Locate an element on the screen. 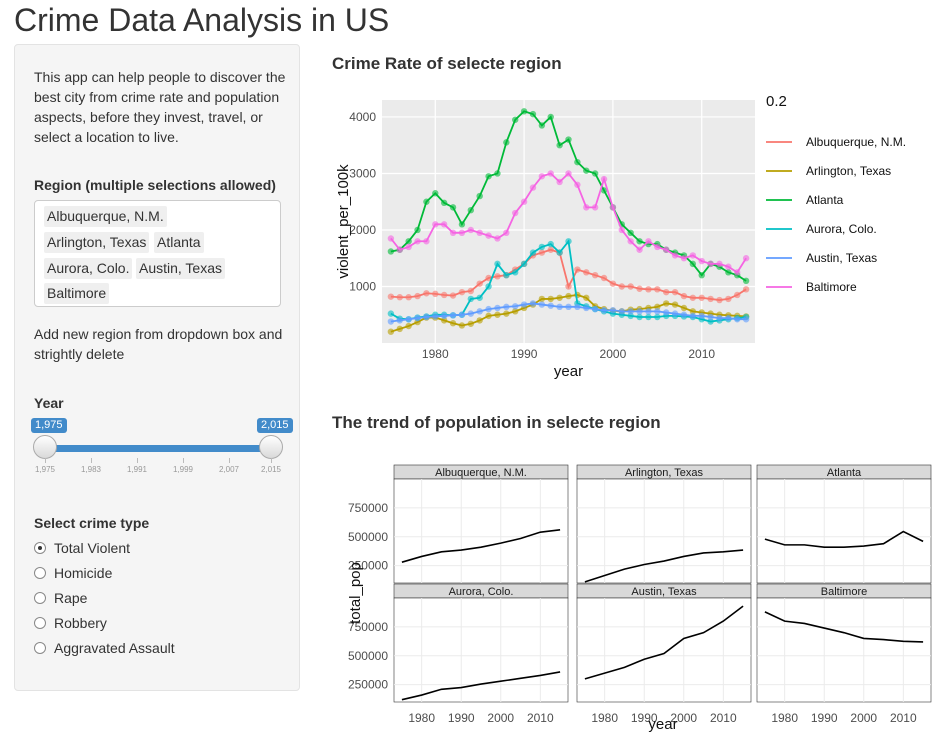 The height and width of the screenshot is (735, 952). region-tag: Arlington, Texas is located at coordinates (97, 242).